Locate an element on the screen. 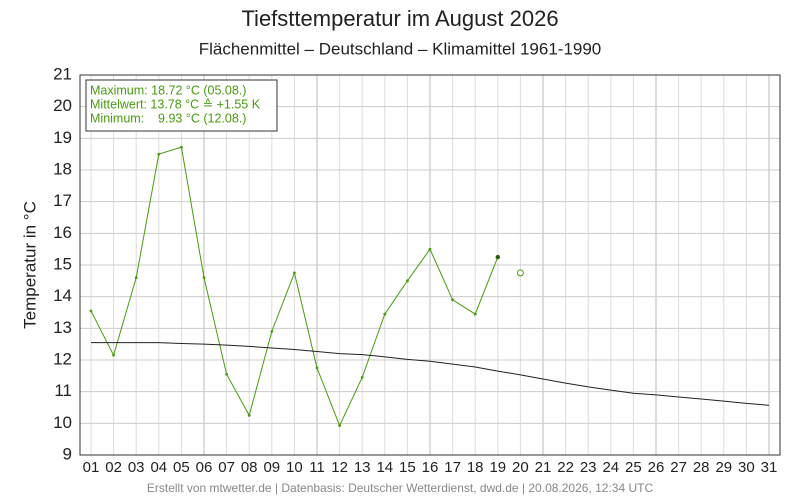 The image size is (800, 500). y-tick-label: 18 is located at coordinates (62, 168).